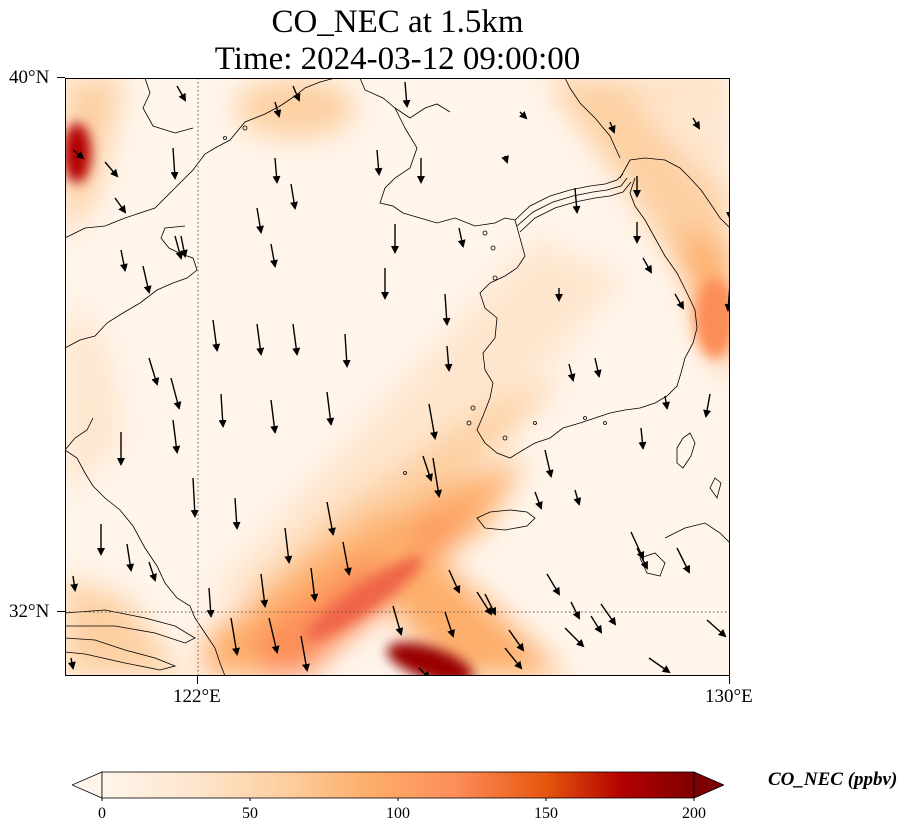 Image resolution: width=920 pixels, height=836 pixels. I want to click on colorbar-under-extend, so click(87, 785).